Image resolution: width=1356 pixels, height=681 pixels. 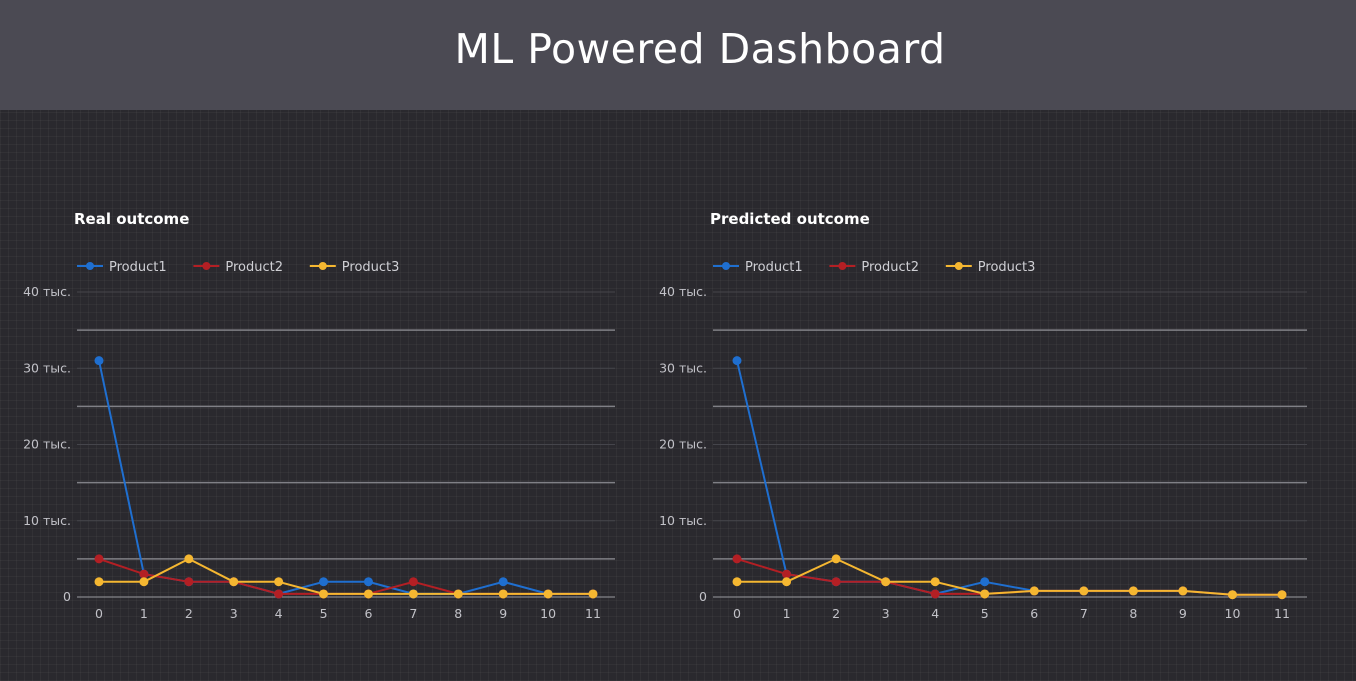 I want to click on y-tick-label: 40 тыс., so click(x=47, y=291).